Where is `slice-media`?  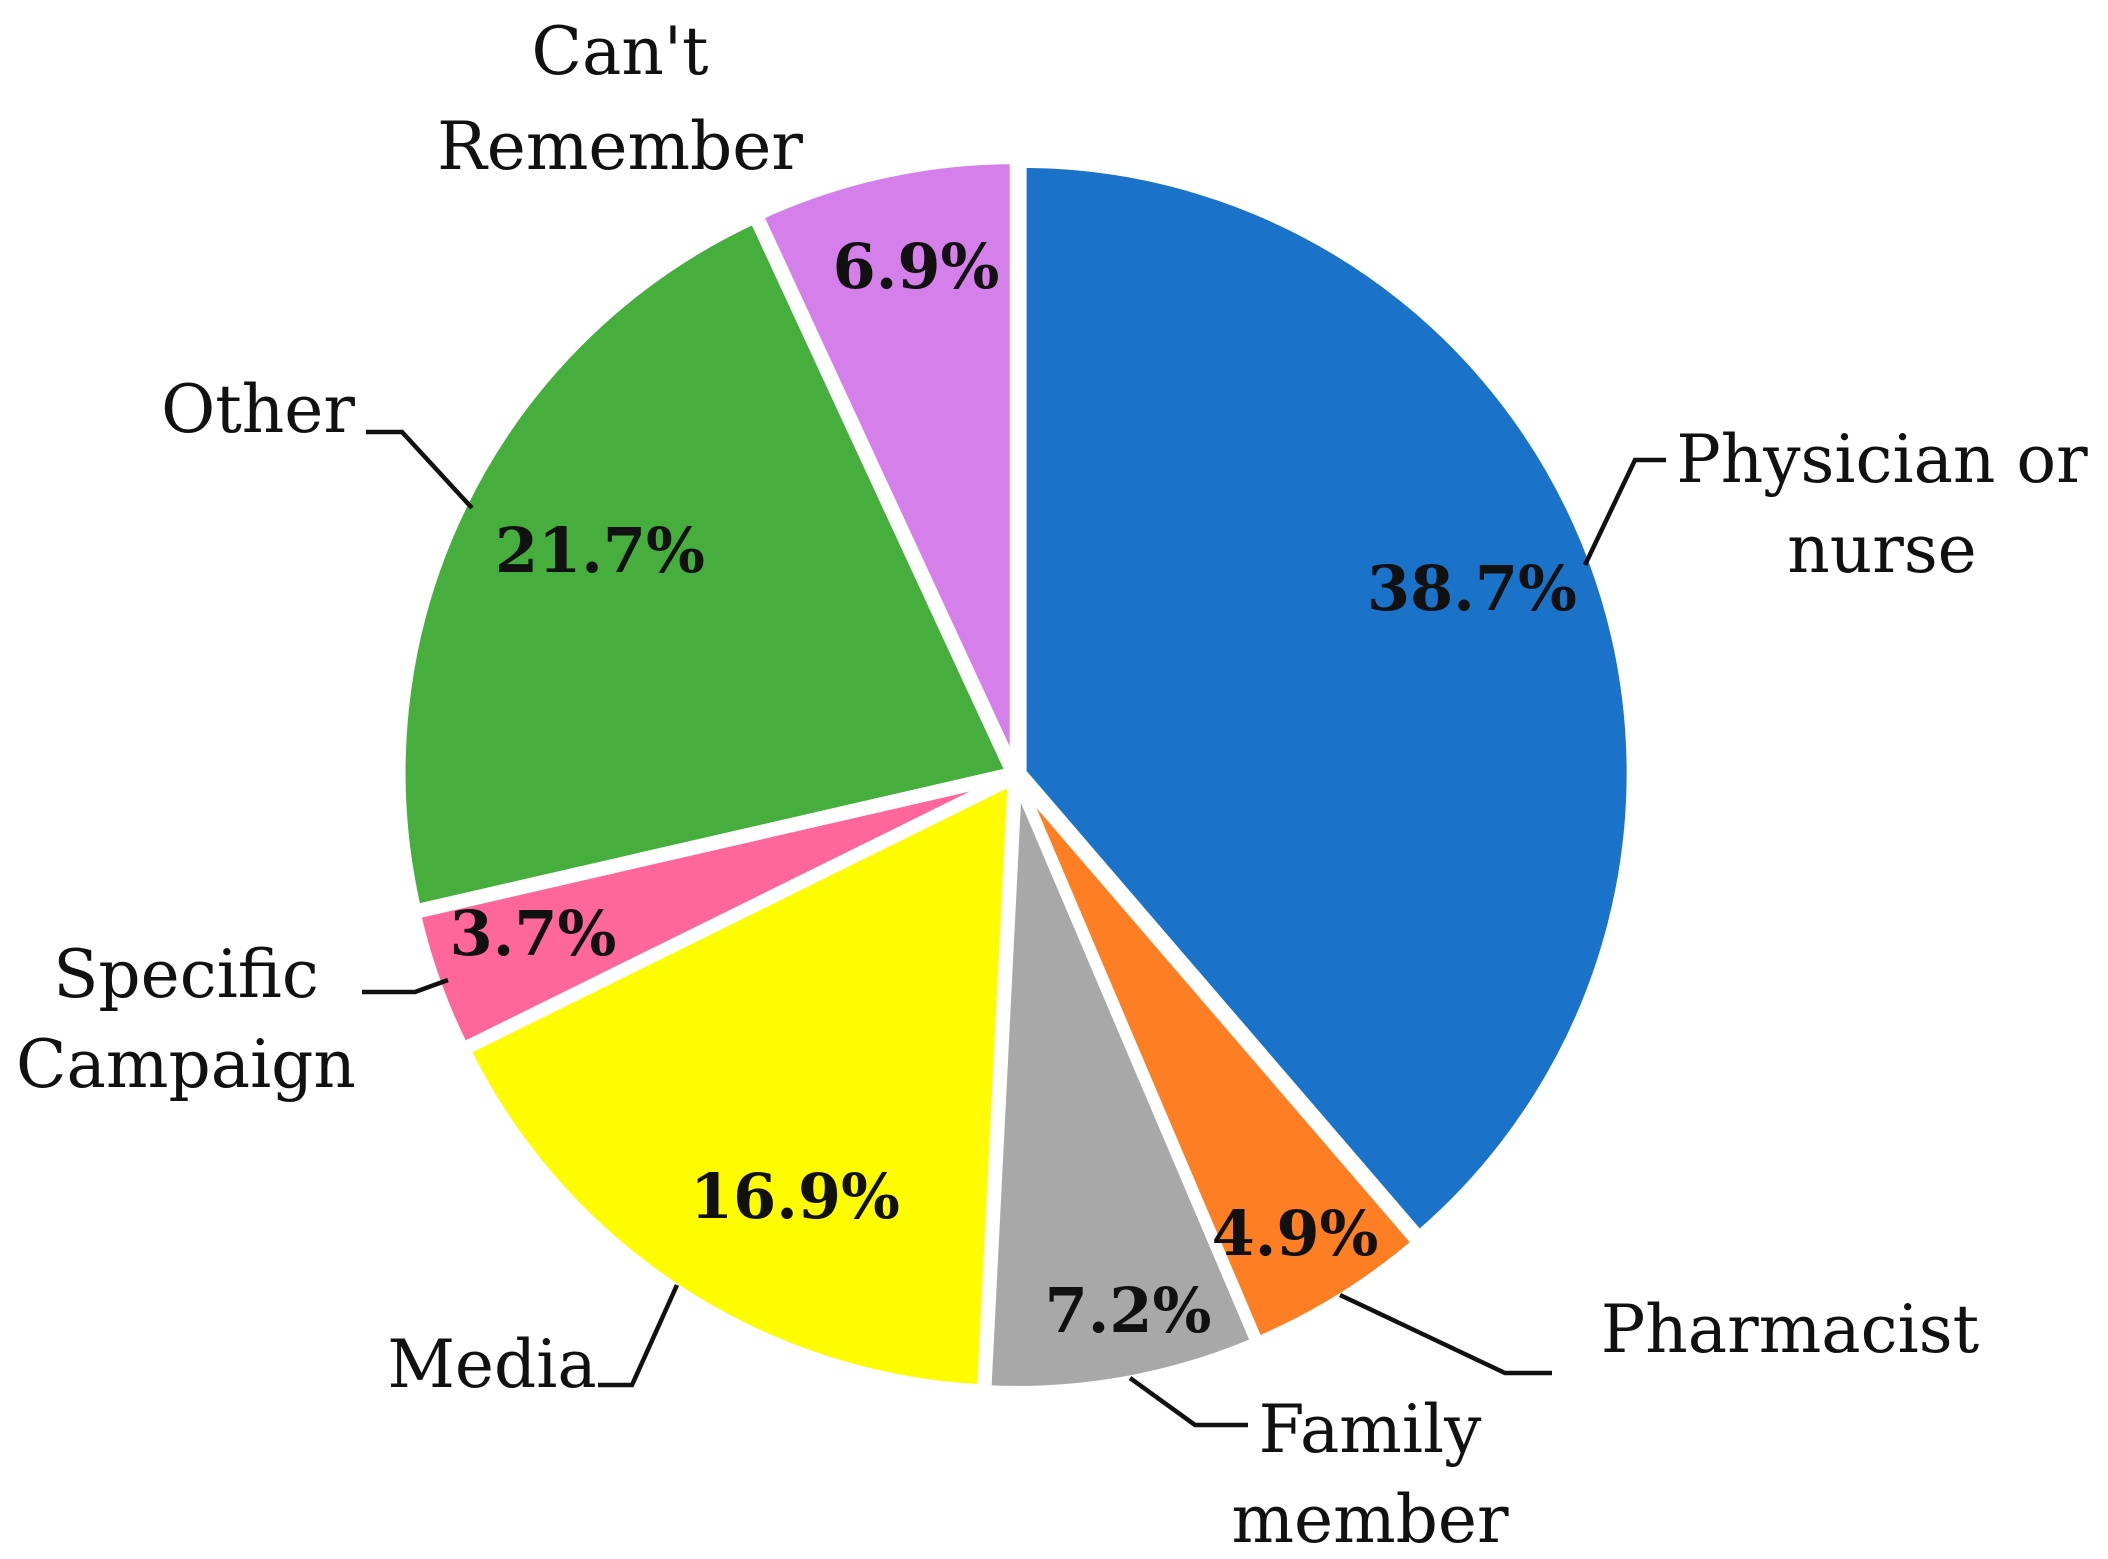
slice-media is located at coordinates (739, 1083).